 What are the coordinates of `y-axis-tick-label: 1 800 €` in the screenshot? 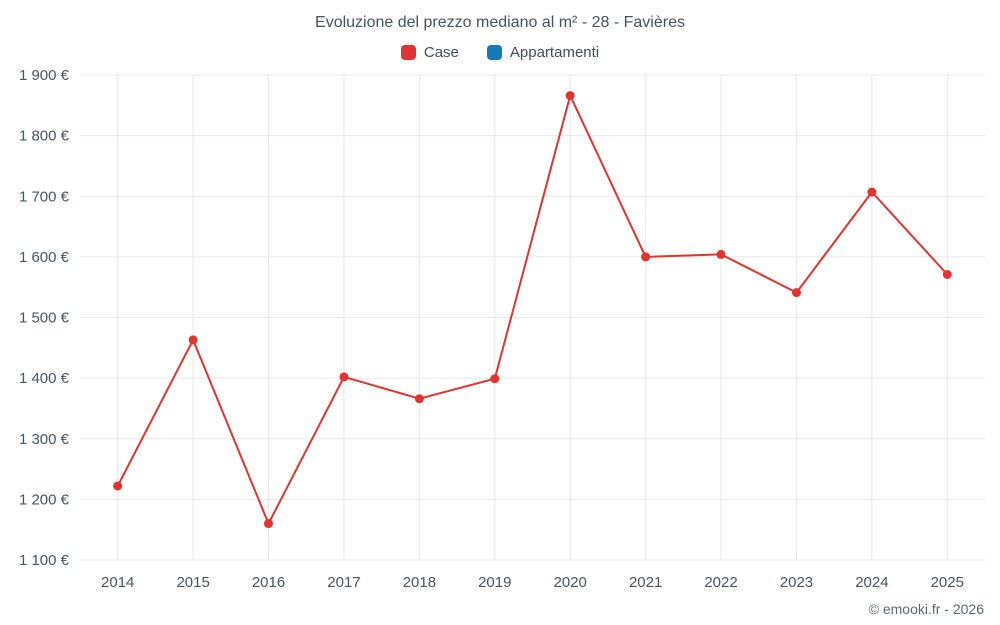 It's located at (44, 136).